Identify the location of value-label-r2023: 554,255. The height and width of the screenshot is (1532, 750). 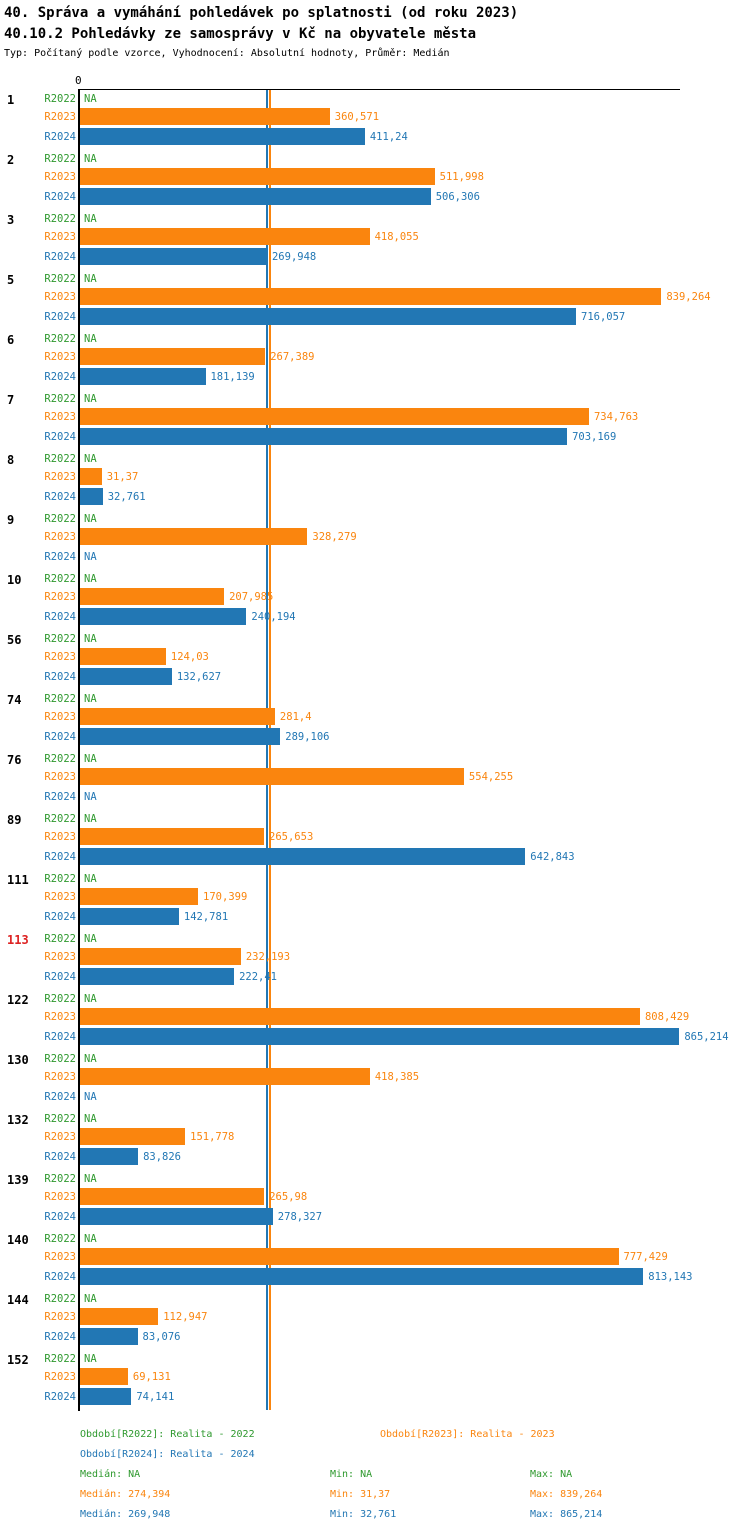
(491, 777).